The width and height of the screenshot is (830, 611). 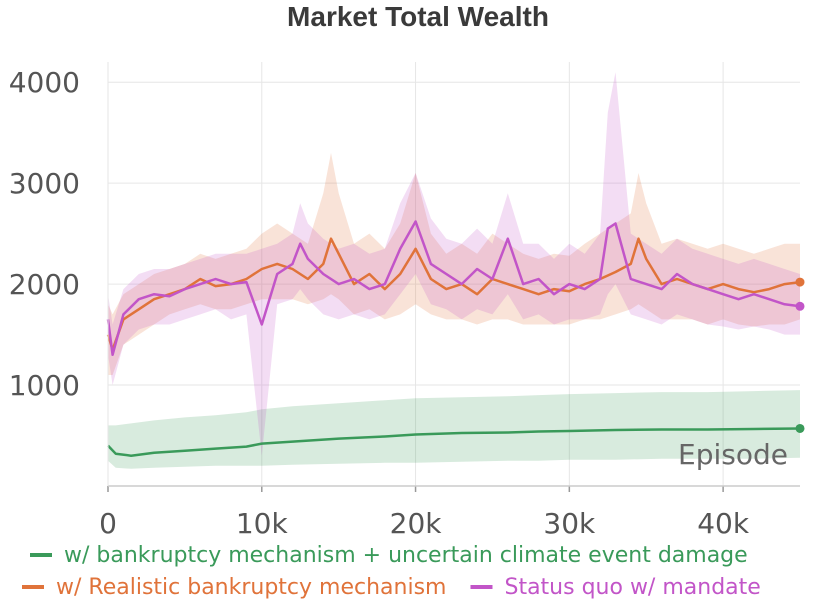 What do you see at coordinates (44, 385) in the screenshot?
I see `y-tick-label: 1000` at bounding box center [44, 385].